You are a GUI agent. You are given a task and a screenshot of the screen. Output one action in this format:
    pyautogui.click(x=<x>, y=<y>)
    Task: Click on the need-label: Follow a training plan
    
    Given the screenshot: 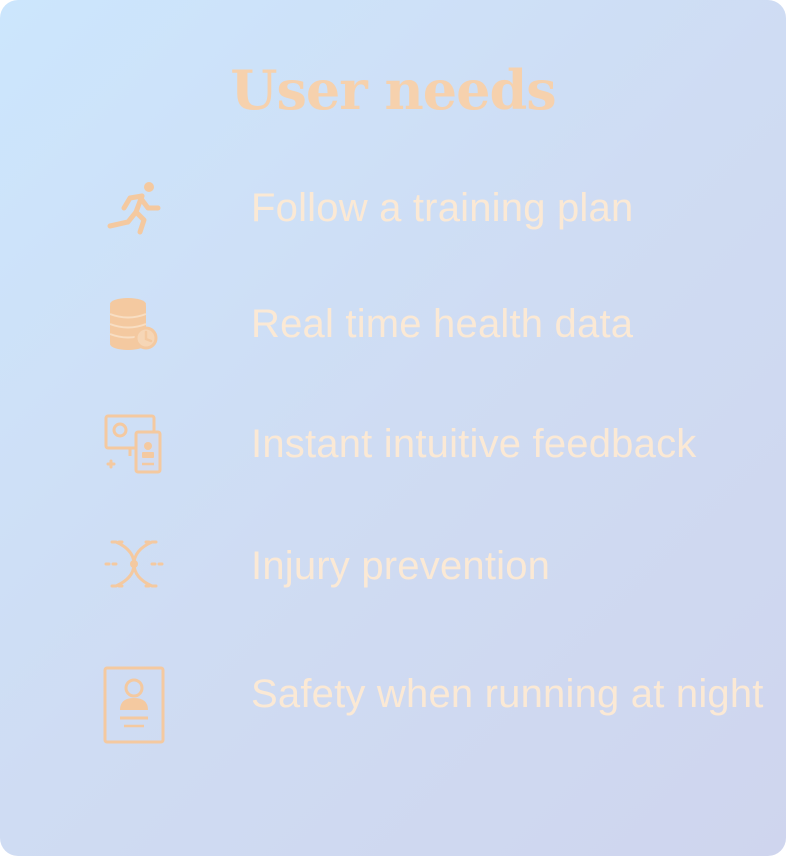 What is the action you would take?
    pyautogui.click(x=442, y=208)
    